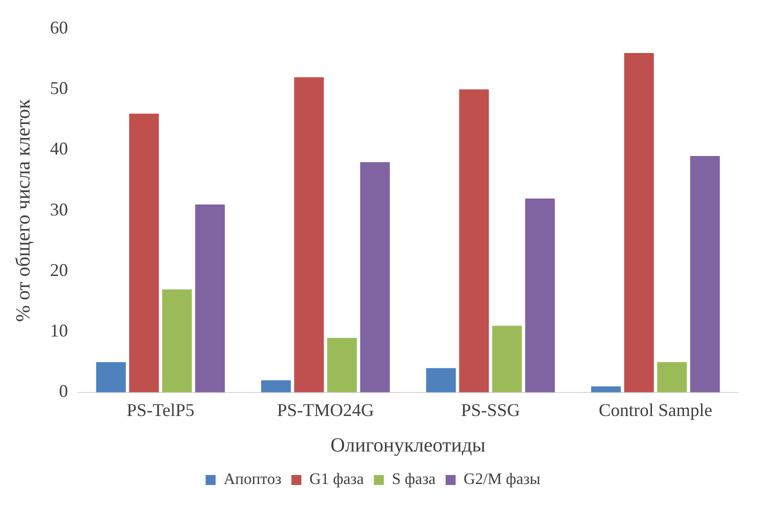  Describe the element at coordinates (63, 391) in the screenshot. I see `y-tick-label: 0` at that location.